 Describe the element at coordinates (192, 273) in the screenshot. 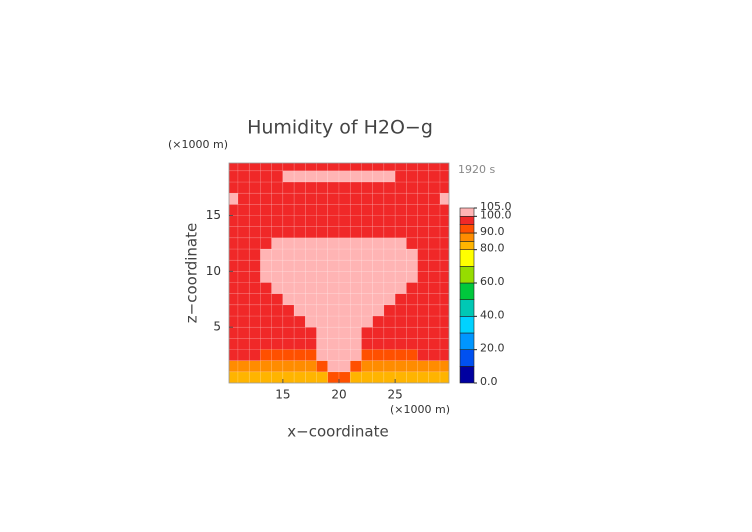

I see `y-axis-title: z−coordinate` at that location.